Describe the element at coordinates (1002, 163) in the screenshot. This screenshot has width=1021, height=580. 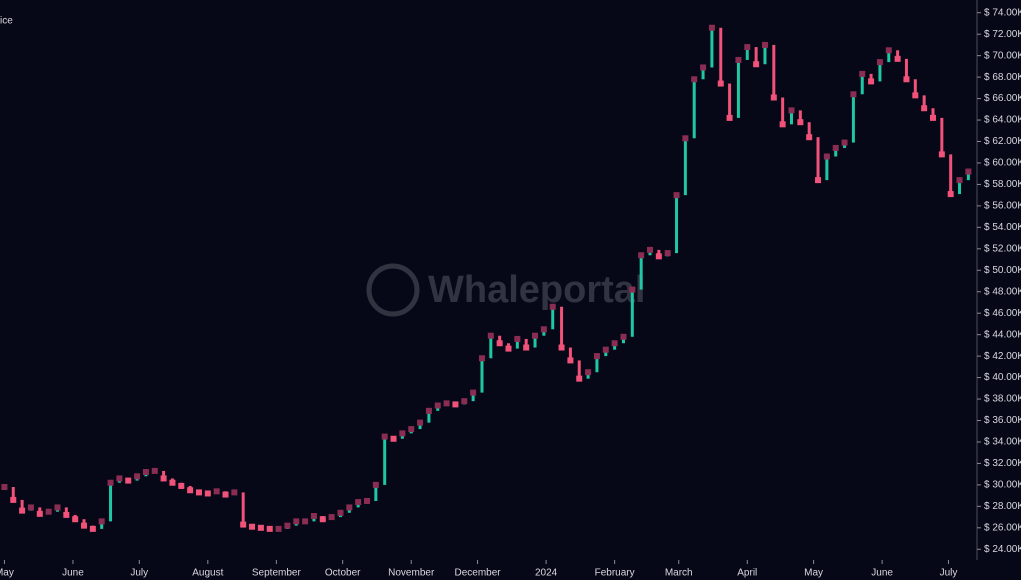
I see `y-tick-label: $ 60.00K` at that location.